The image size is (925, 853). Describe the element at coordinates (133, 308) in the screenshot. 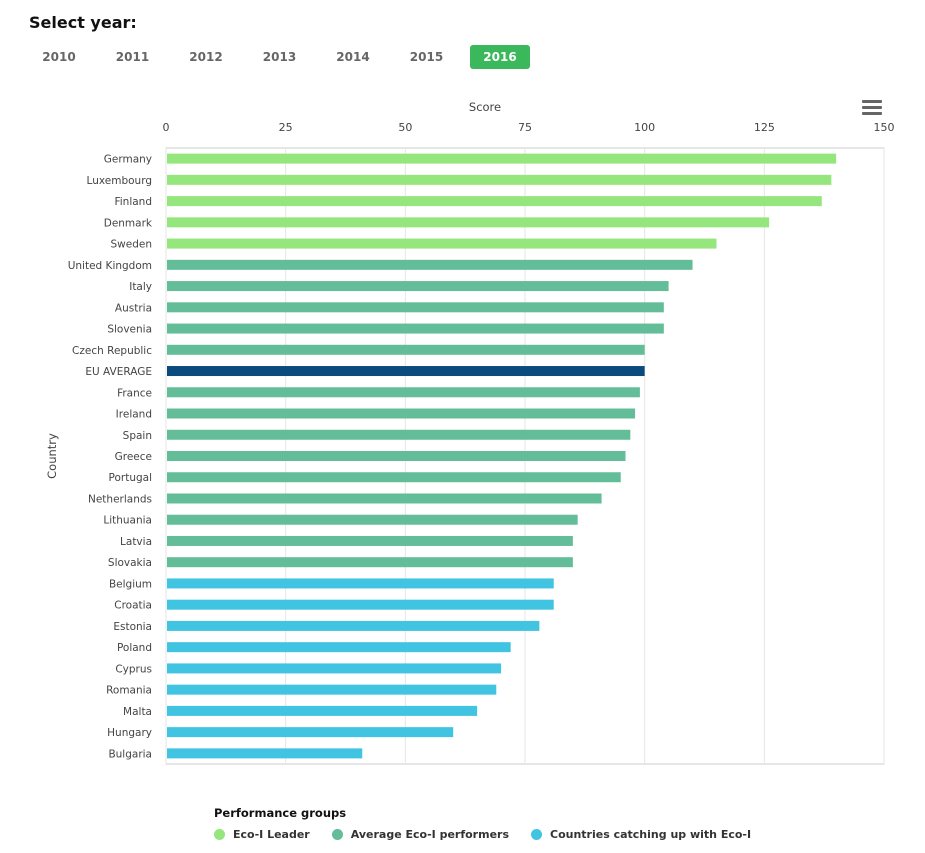

I see `category-label: Austria` at that location.